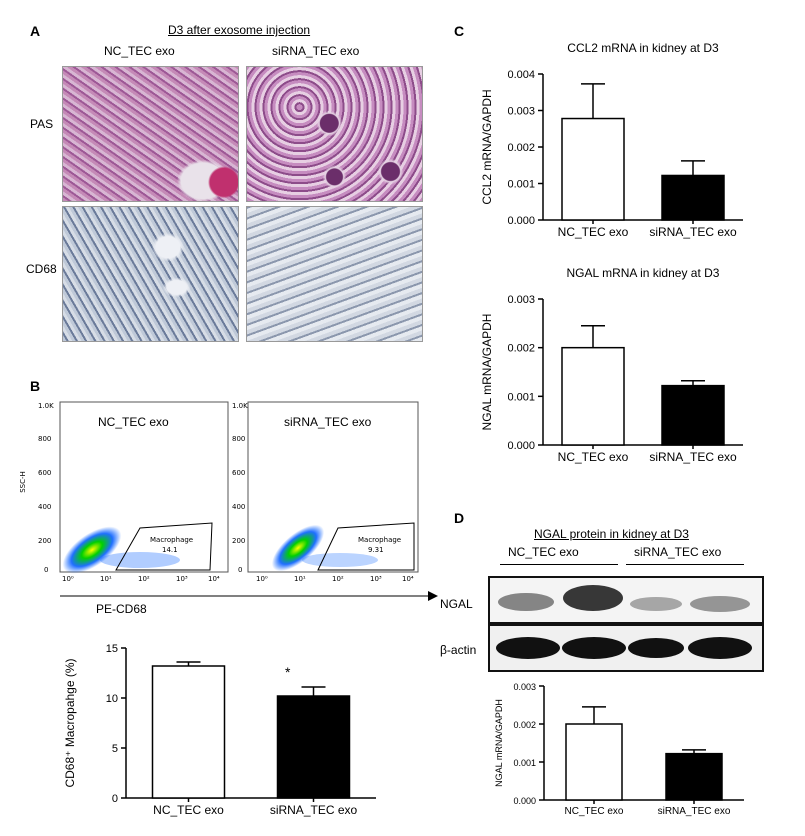 Image resolution: width=805 pixels, height=836 pixels. I want to click on y-tick-label: 5, so click(115, 749).